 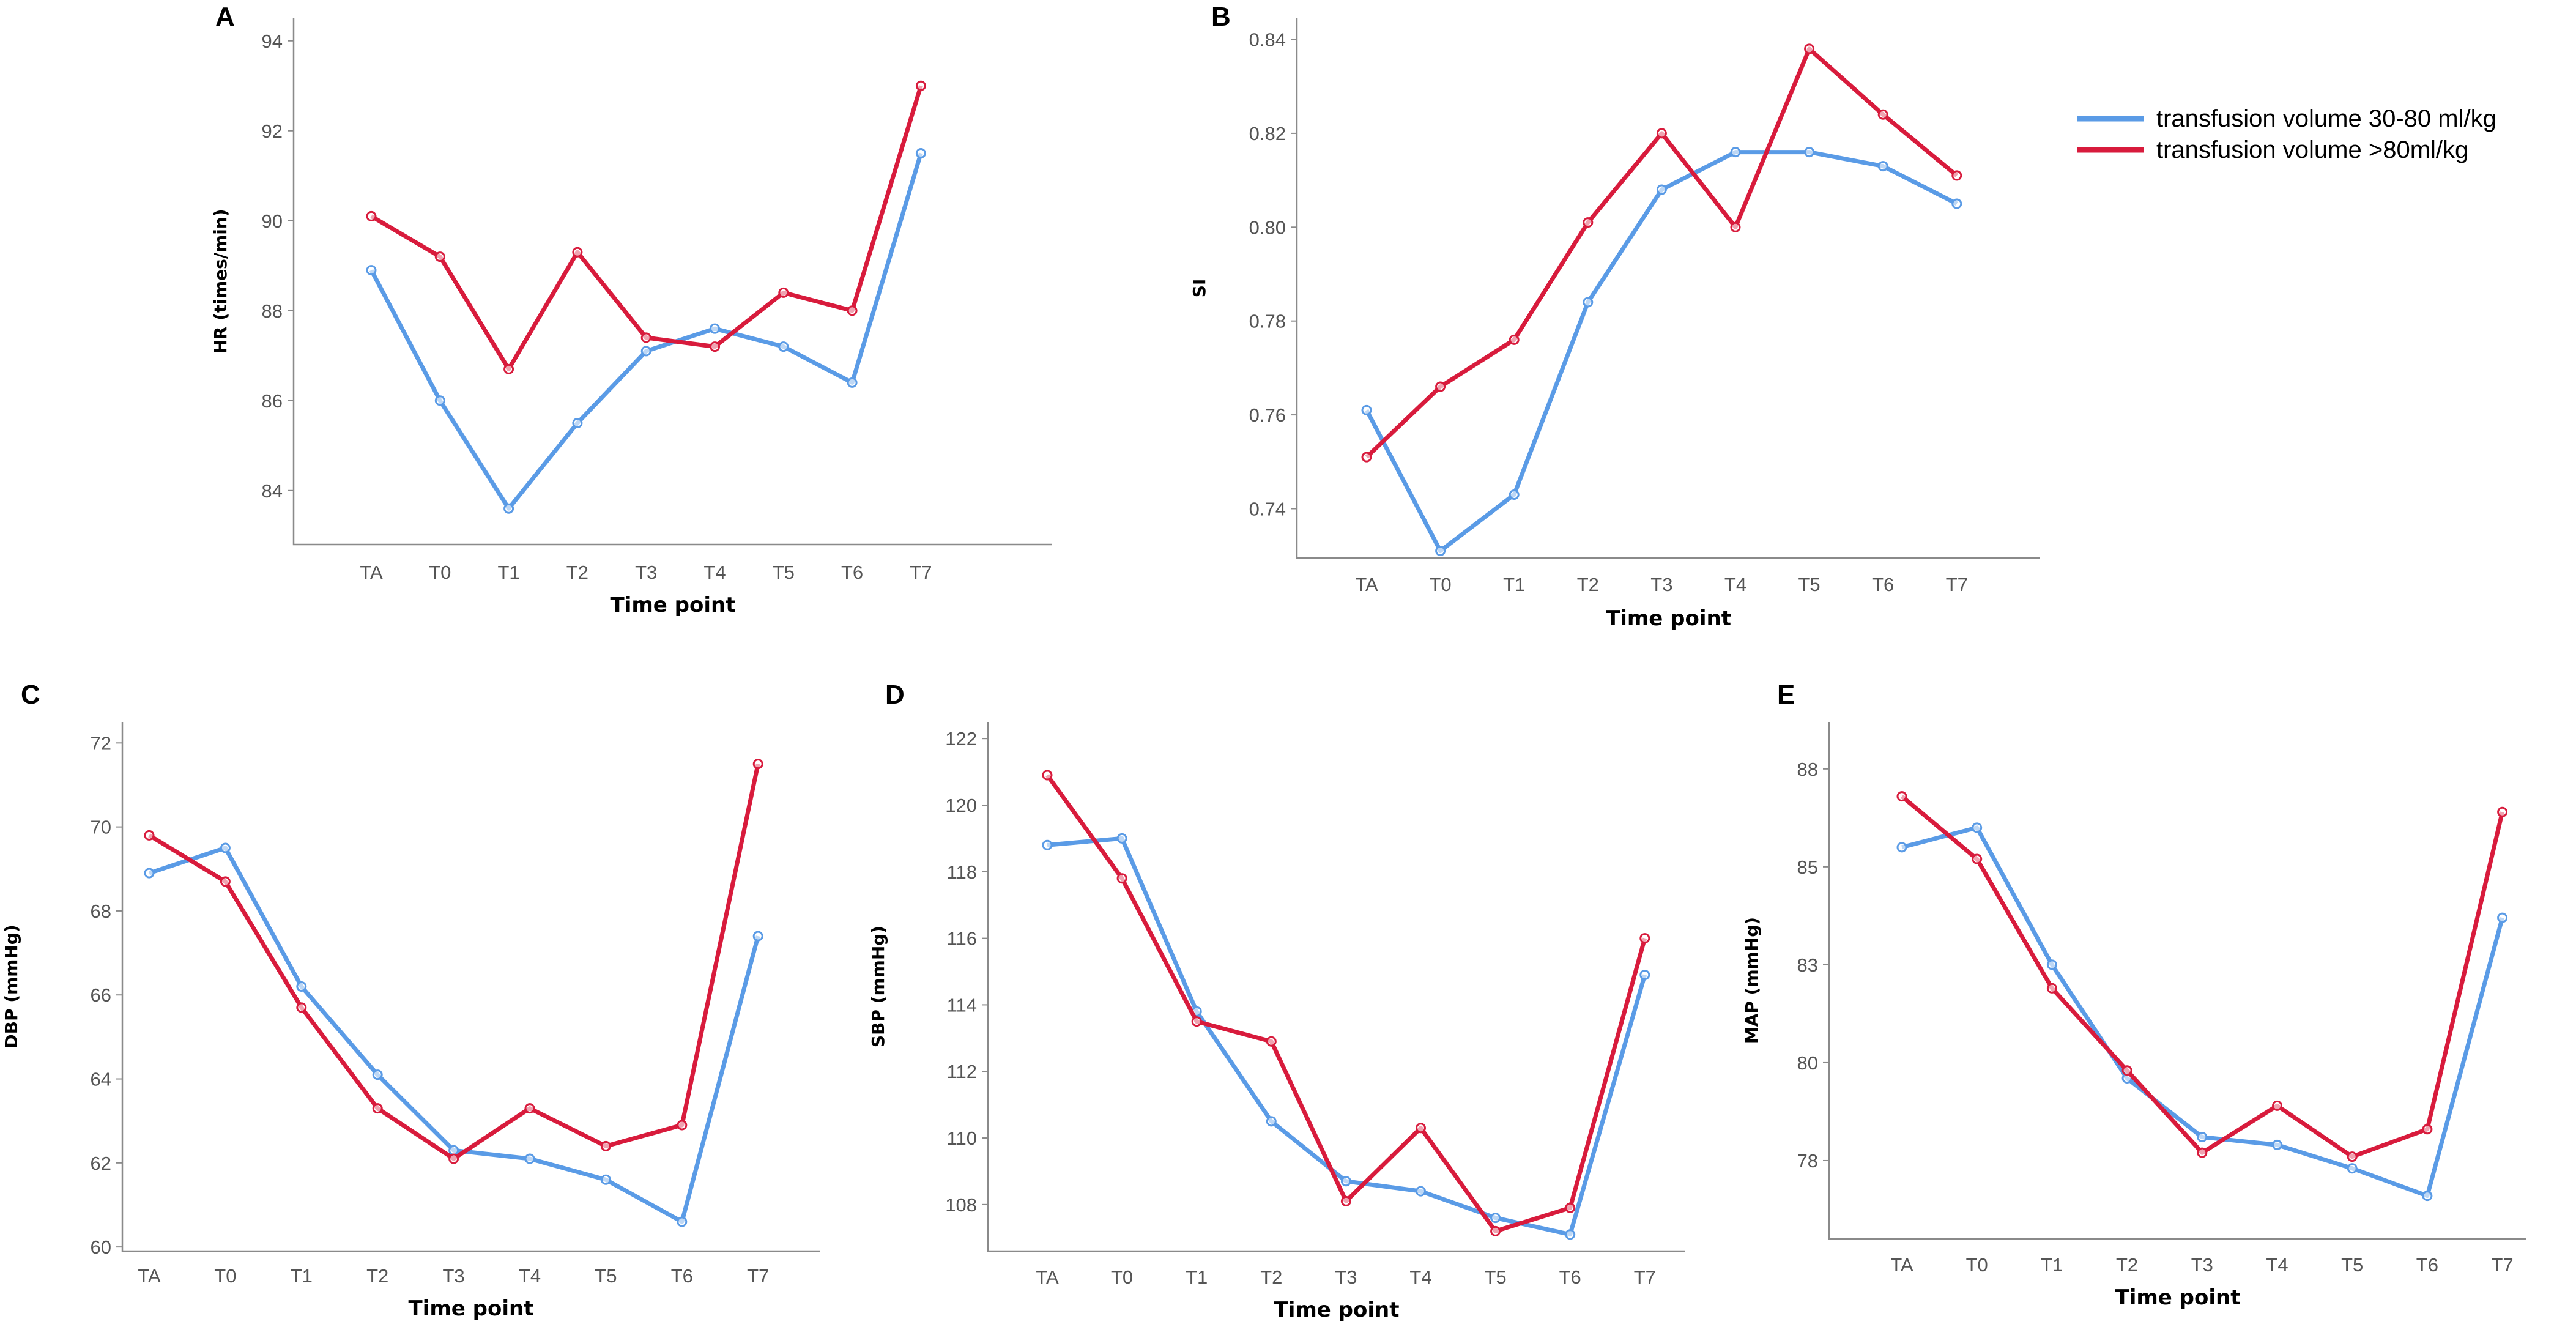 What do you see at coordinates (1267, 415) in the screenshot?
I see `y-tick-label: 0.76` at bounding box center [1267, 415].